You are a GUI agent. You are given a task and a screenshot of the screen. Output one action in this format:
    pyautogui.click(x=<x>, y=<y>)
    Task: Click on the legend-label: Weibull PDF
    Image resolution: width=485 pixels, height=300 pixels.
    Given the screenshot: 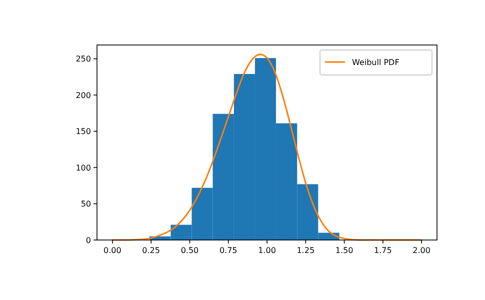 What is the action you would take?
    pyautogui.click(x=376, y=62)
    